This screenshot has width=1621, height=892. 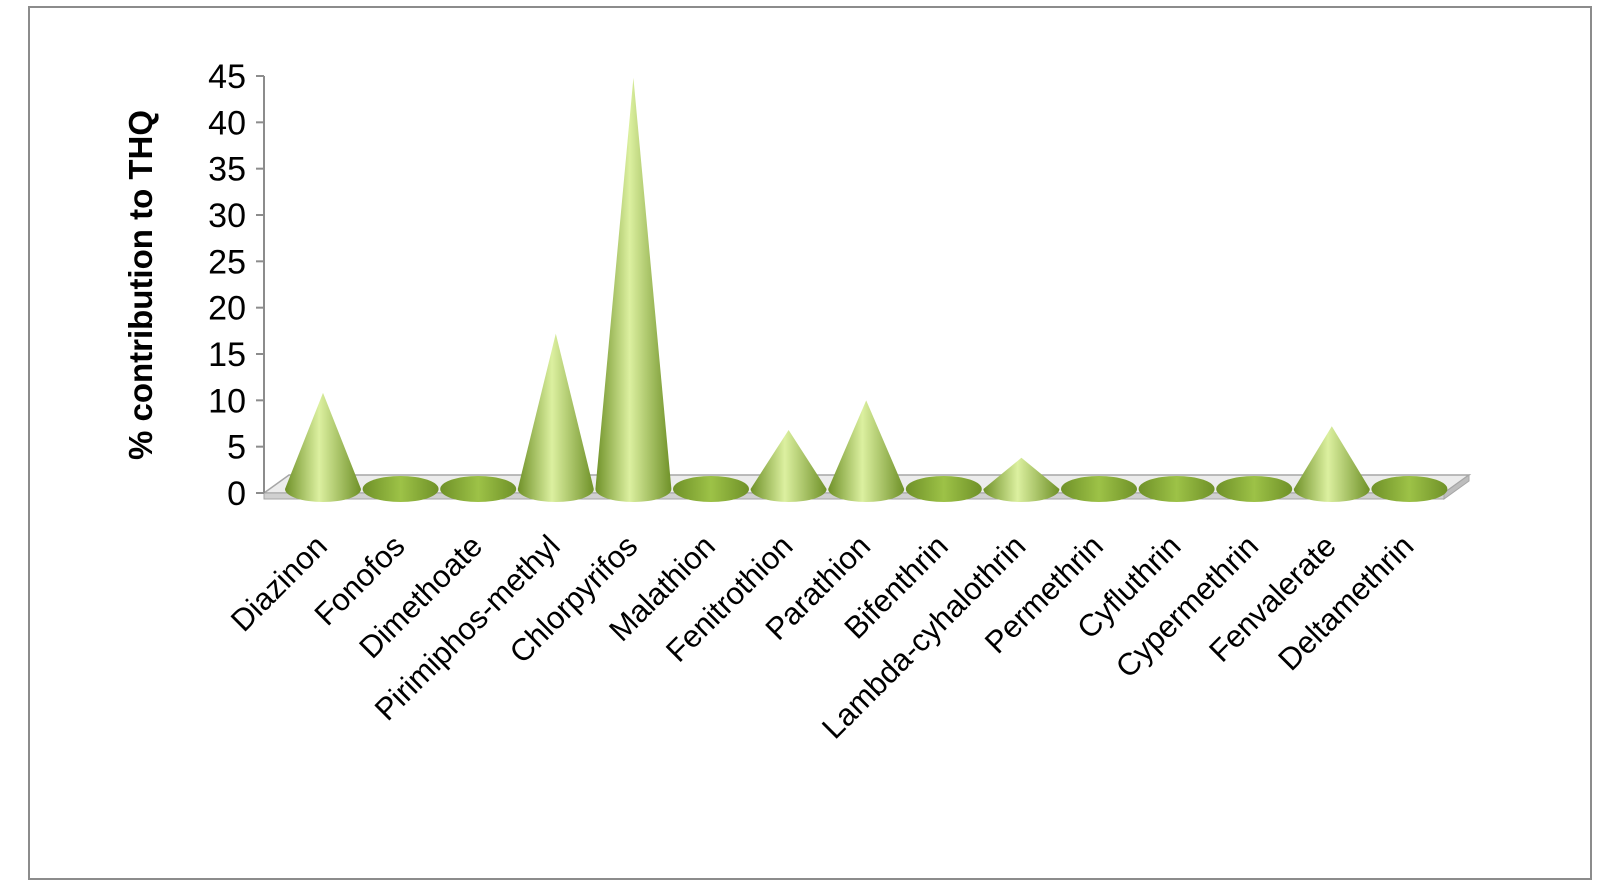 I want to click on y-tick-label: 30, so click(x=227, y=216).